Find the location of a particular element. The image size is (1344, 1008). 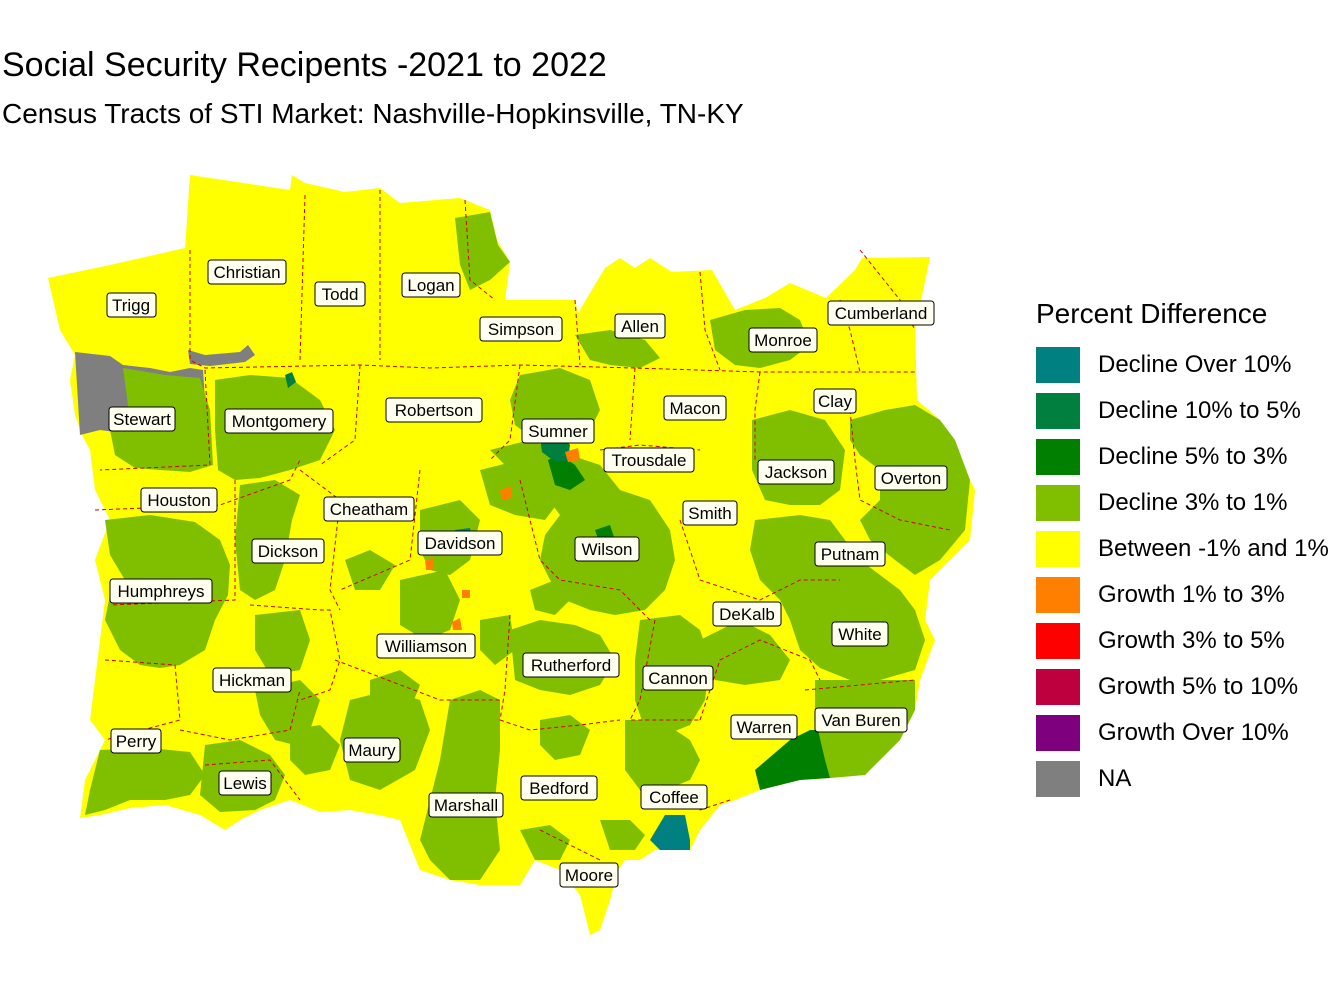

svg-text: Coffee is located at coordinates (674, 797).